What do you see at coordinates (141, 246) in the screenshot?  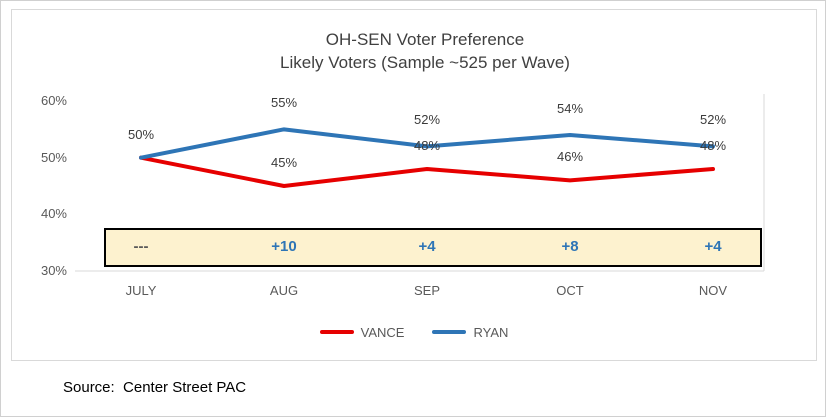 I see `margin-value: ---` at bounding box center [141, 246].